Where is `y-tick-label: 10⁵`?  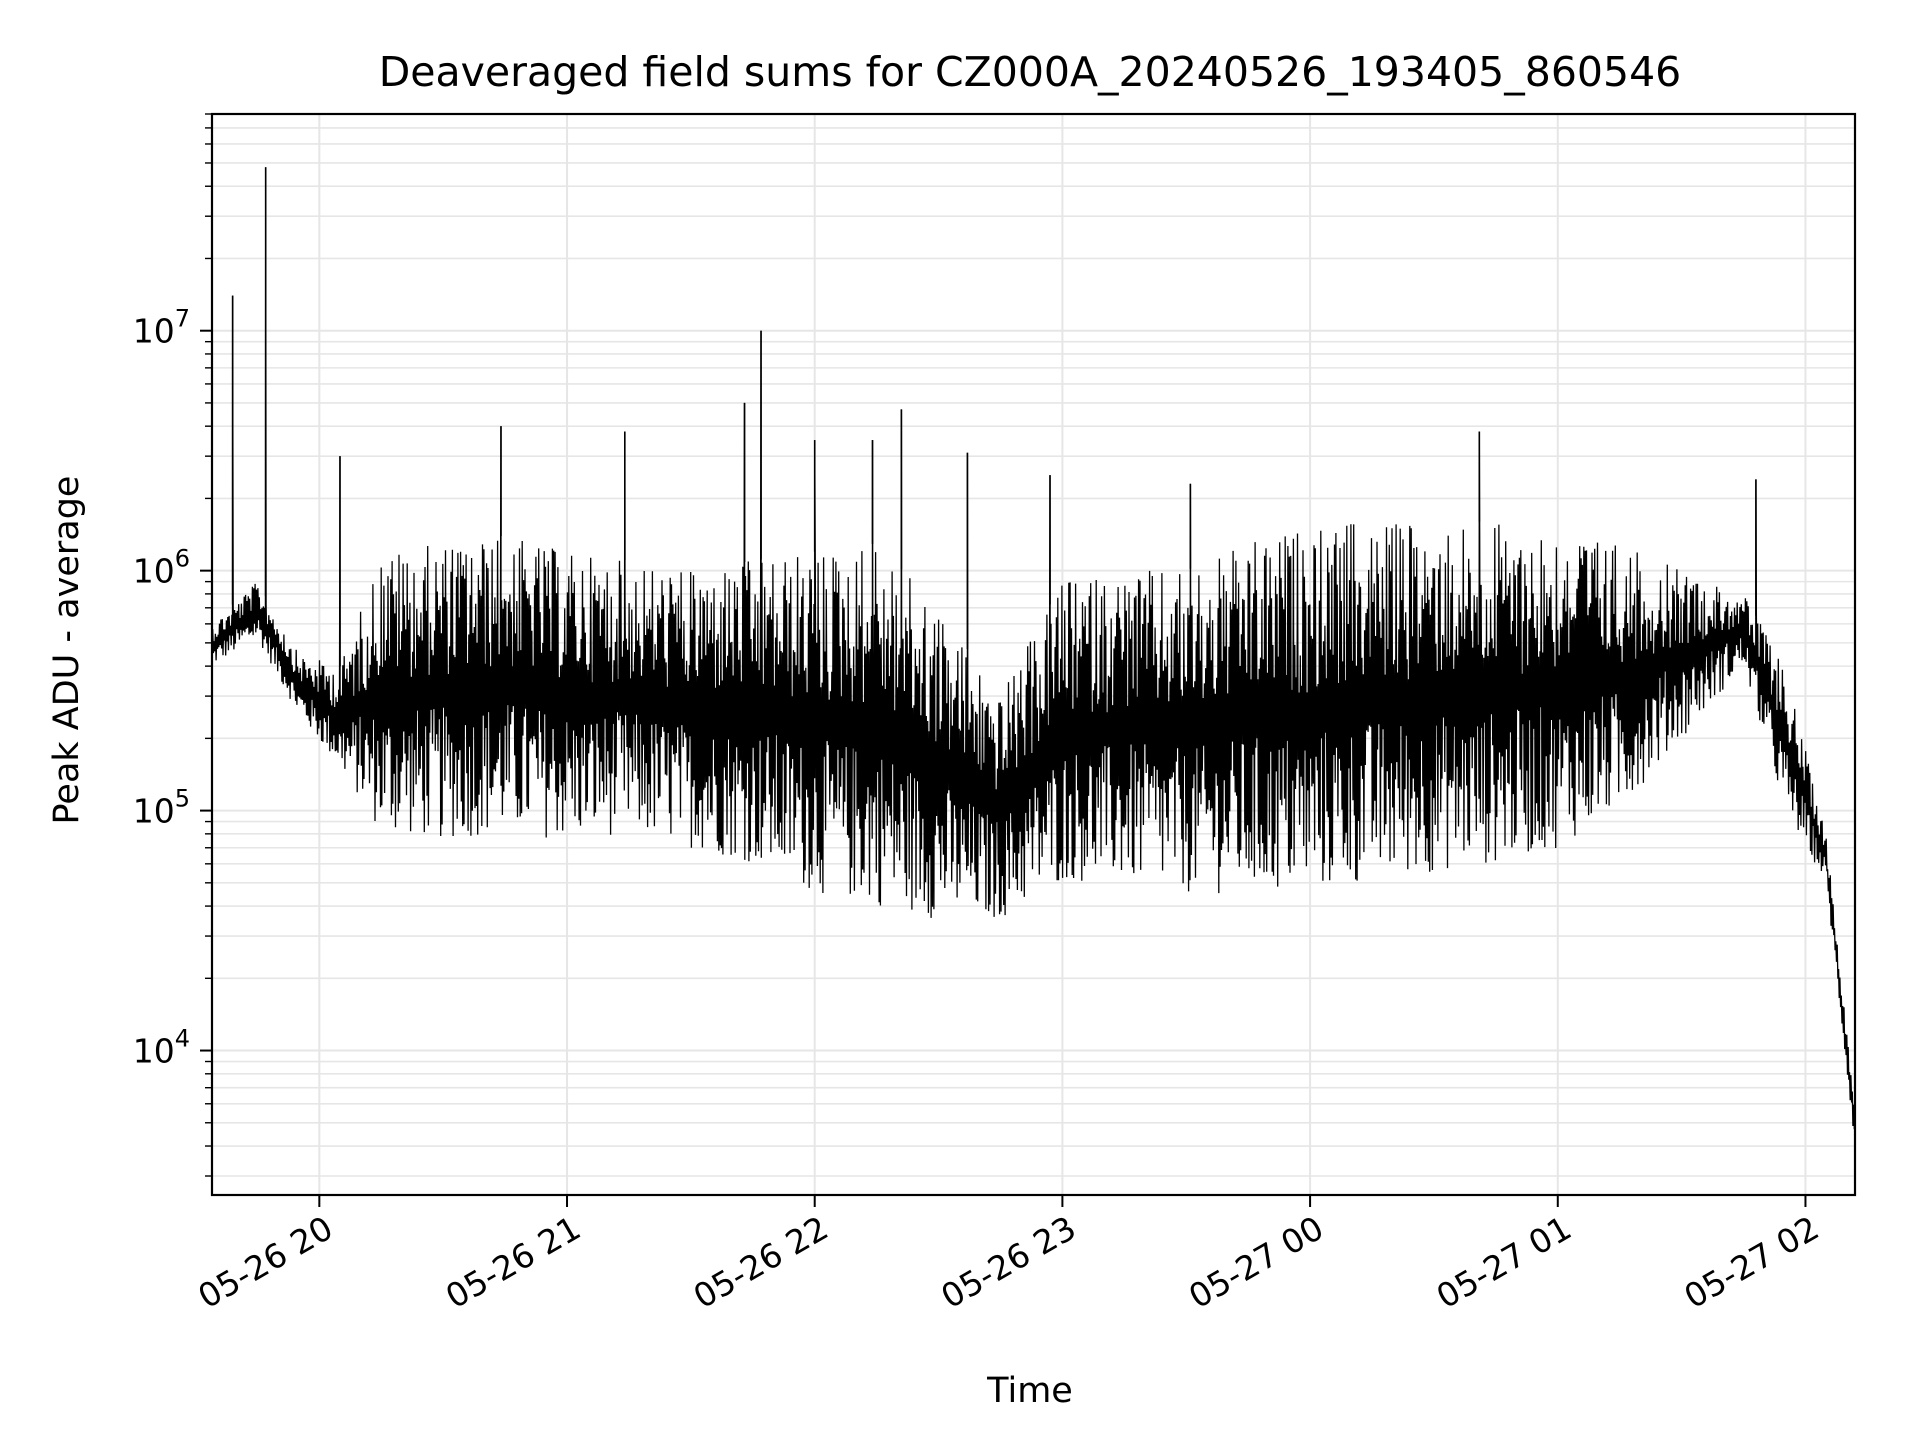
y-tick-label: 10⁵ is located at coordinates (161, 808).